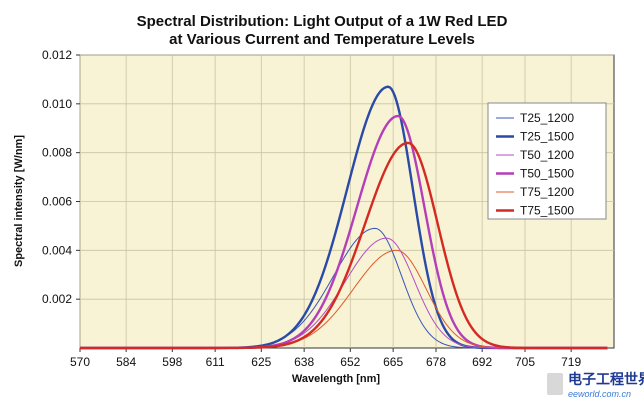  I want to click on y-tick-labels: 0.002 0.004 0.006 0.008 0.010 0.012, so click(57, 177).